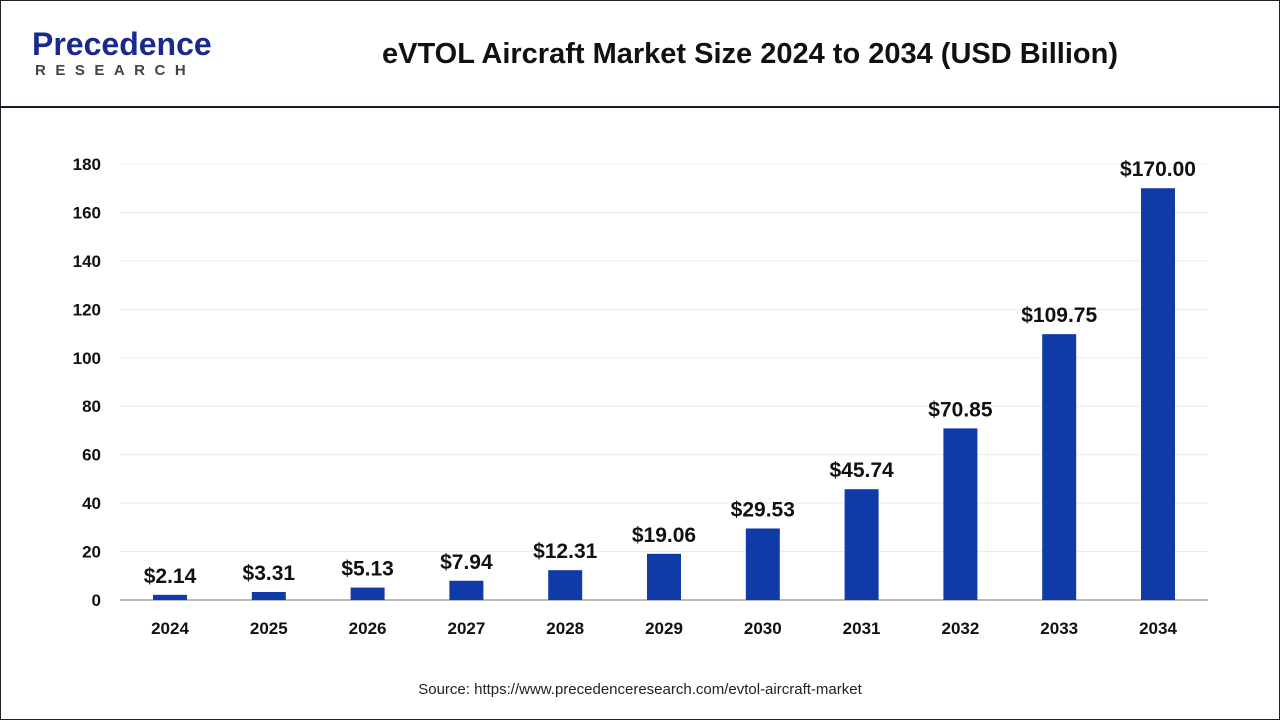 This screenshot has height=720, width=1280. What do you see at coordinates (91, 406) in the screenshot?
I see `y-tick-label: 80` at bounding box center [91, 406].